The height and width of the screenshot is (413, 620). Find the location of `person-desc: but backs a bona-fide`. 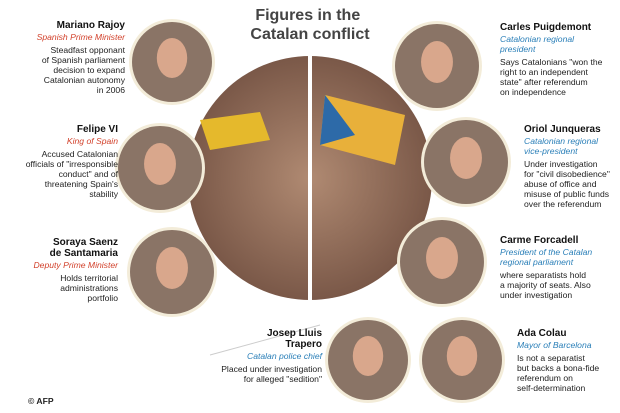

person-desc: but backs a bona-fide is located at coordinates (558, 368).